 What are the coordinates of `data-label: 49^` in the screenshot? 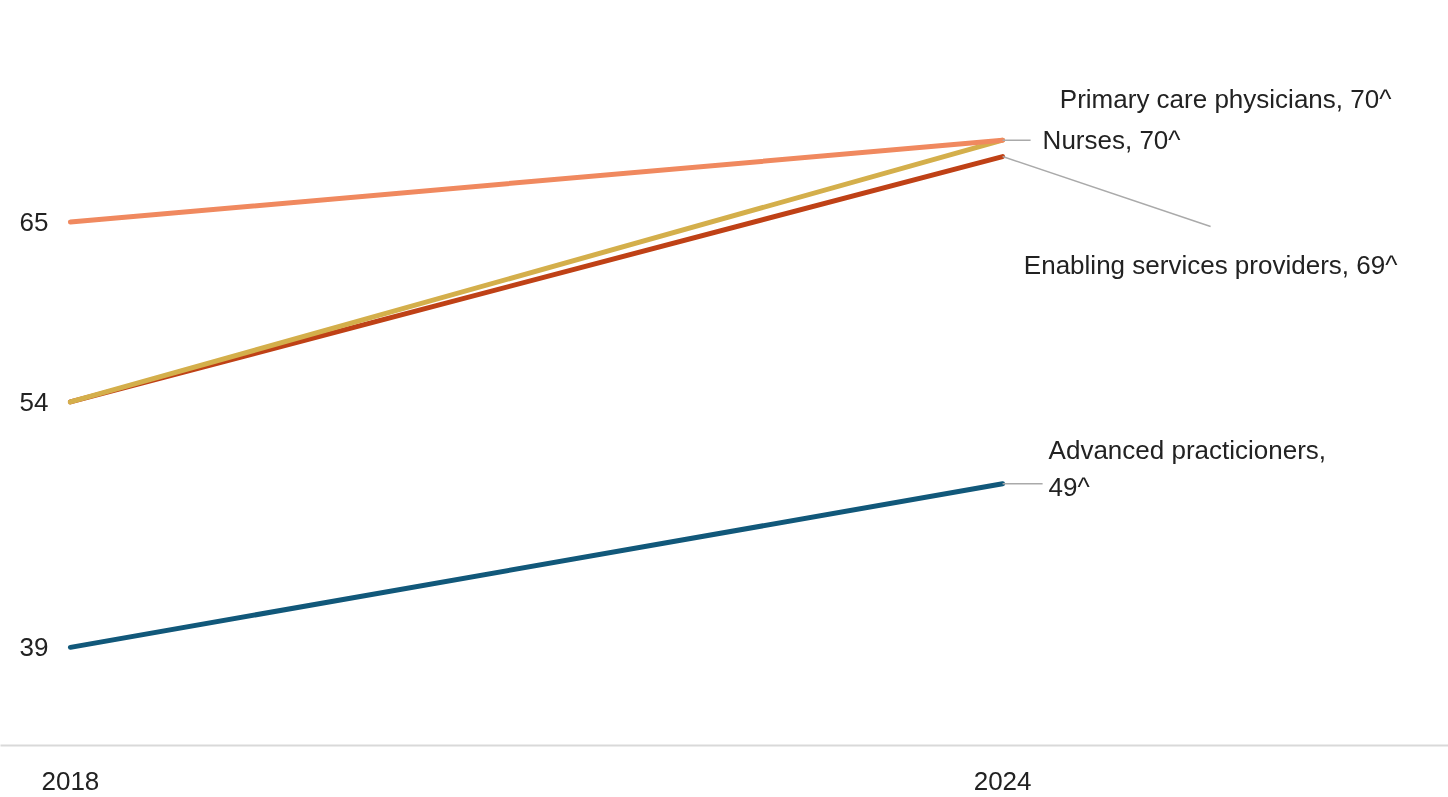 It's located at (1069, 487).